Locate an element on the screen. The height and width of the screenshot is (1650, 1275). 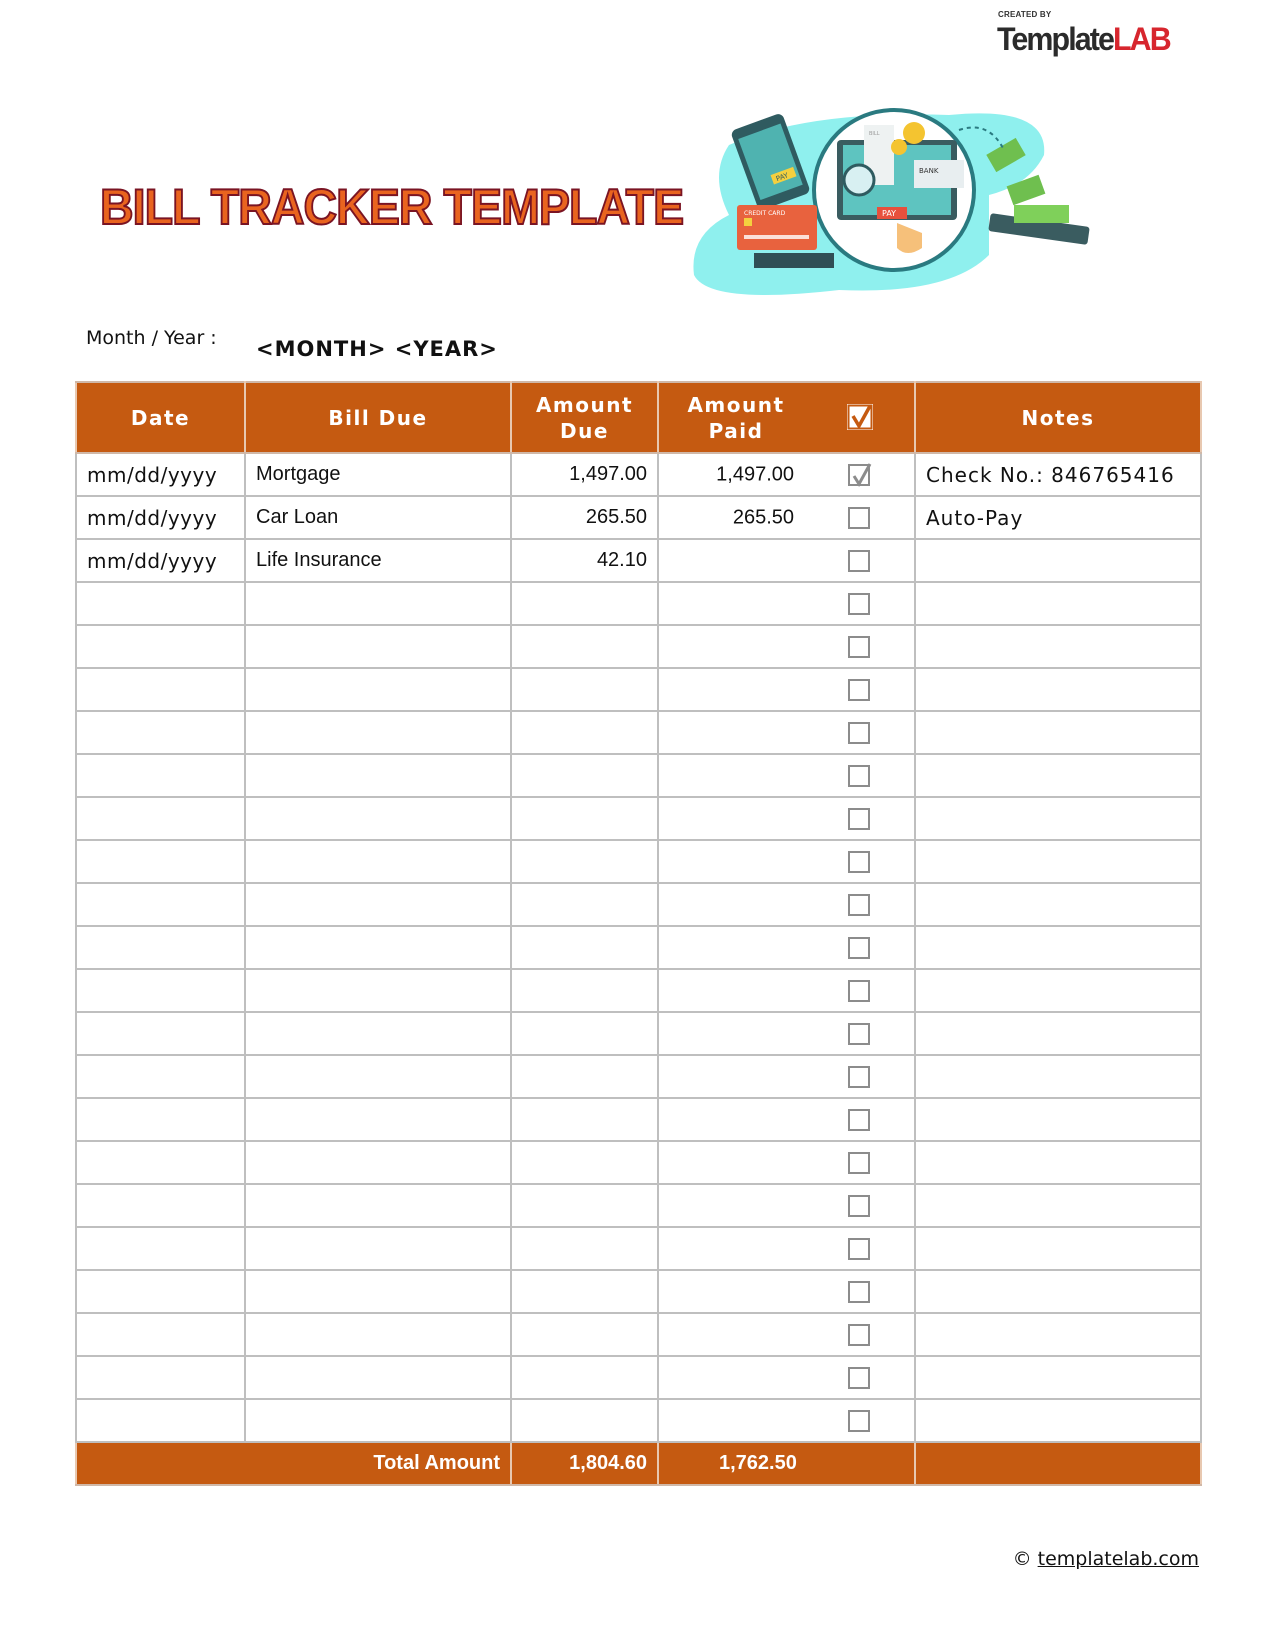
bill-cell: Car Loan is located at coordinates (378, 517).